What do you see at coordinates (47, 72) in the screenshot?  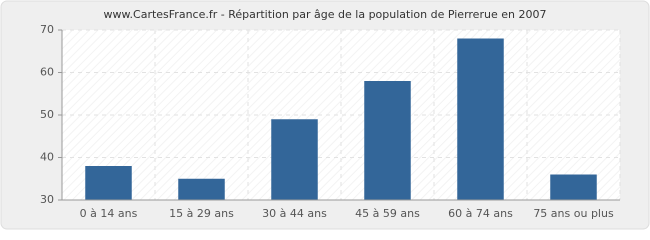 I see `y-tick-label: 60` at bounding box center [47, 72].